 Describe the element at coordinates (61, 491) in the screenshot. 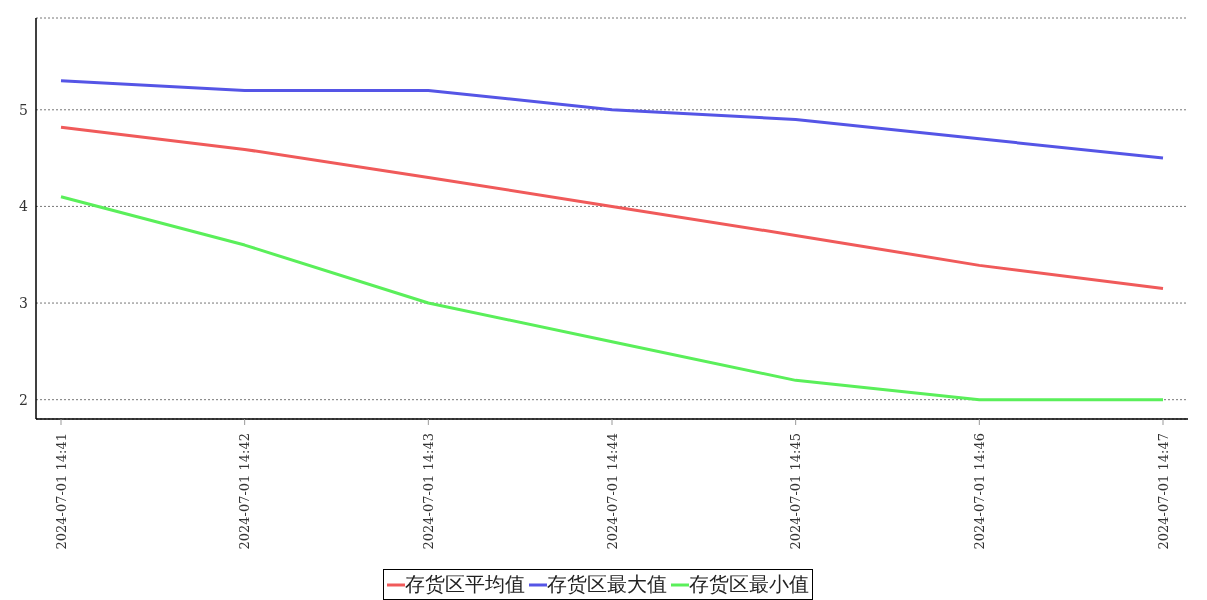

I see `x-tick-label: 2024-07-01 14:41` at that location.